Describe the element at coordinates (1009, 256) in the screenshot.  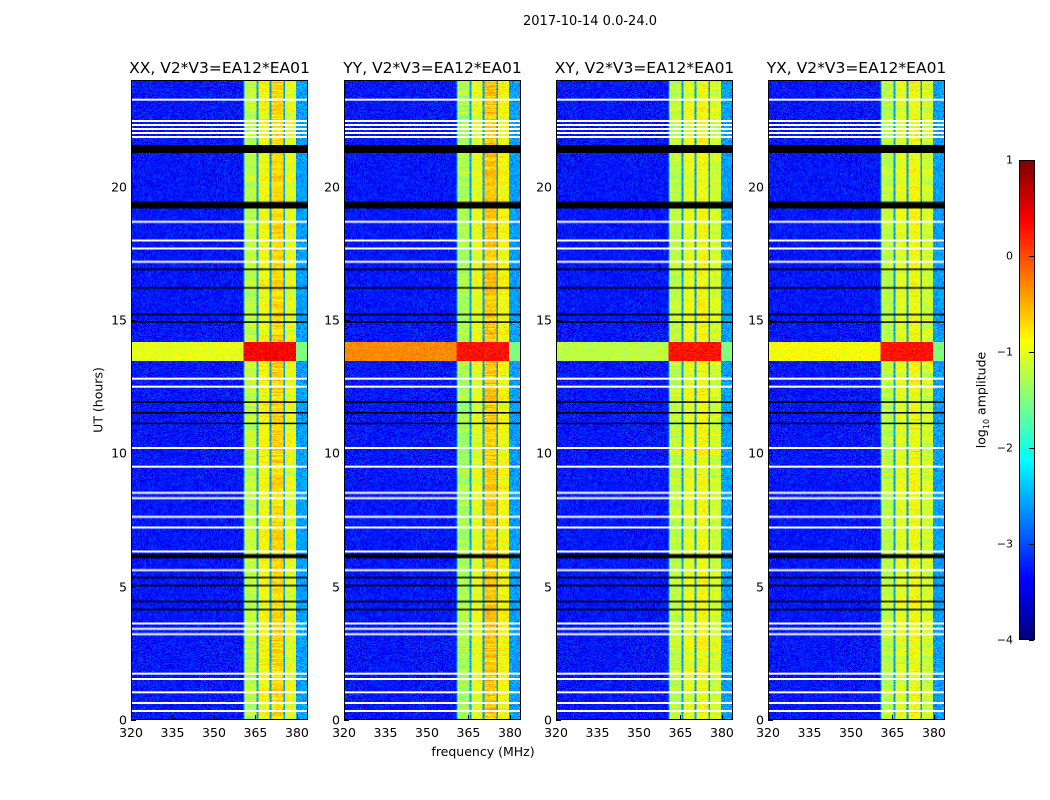
I see `colorbar-tick-label: 0` at that location.